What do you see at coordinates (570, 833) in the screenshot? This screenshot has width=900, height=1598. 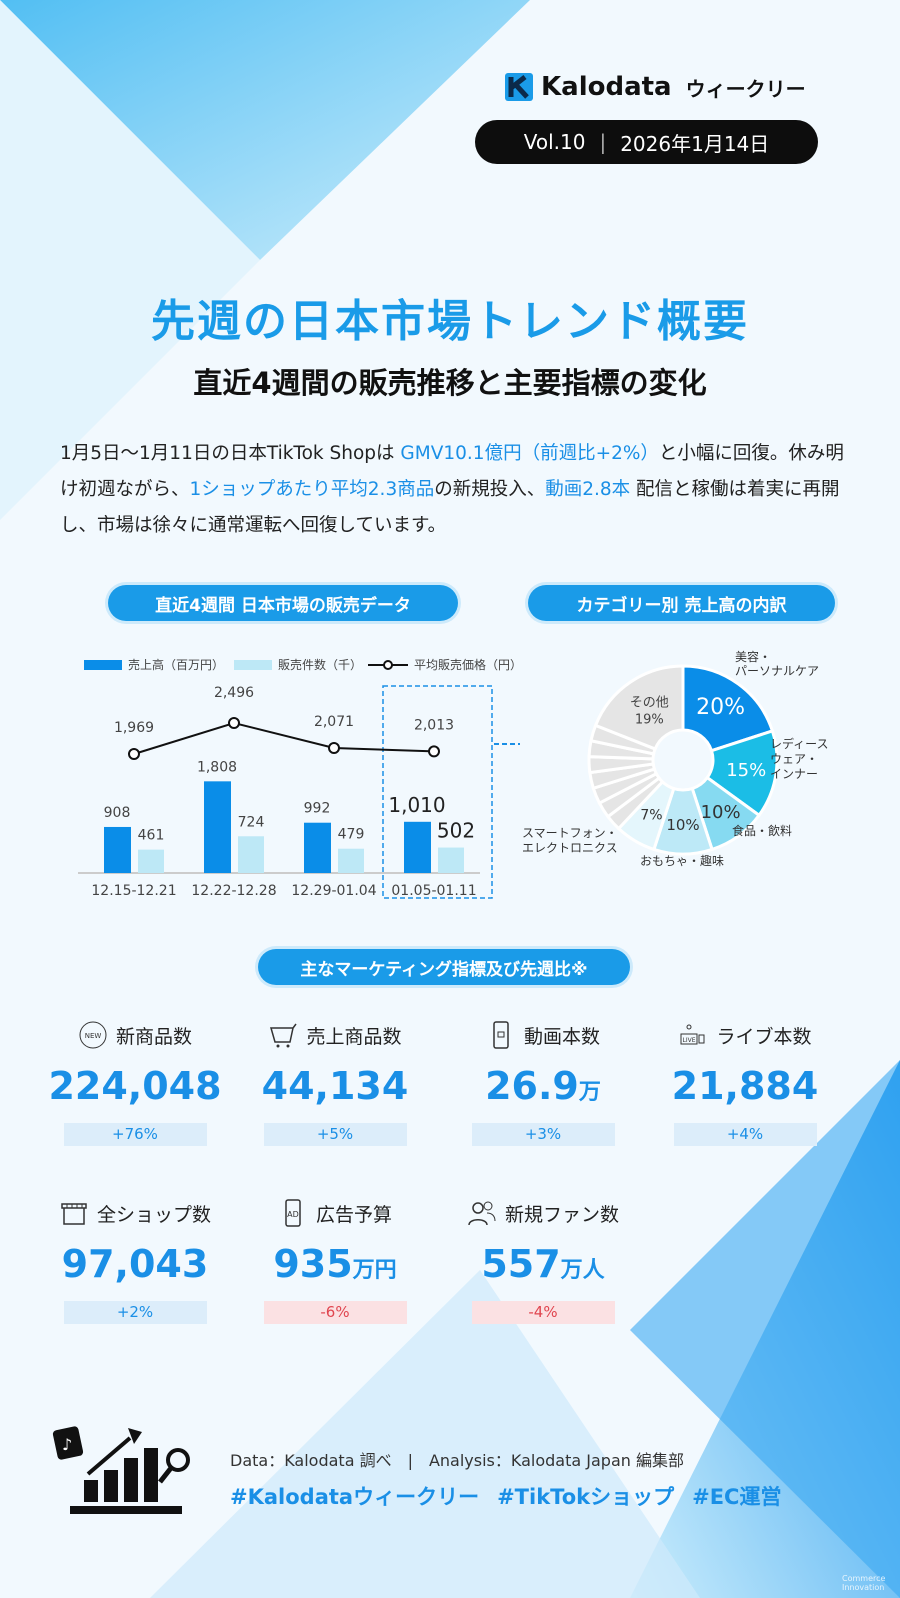 I see `pie-label-phone: スマートフォン・` at bounding box center [570, 833].